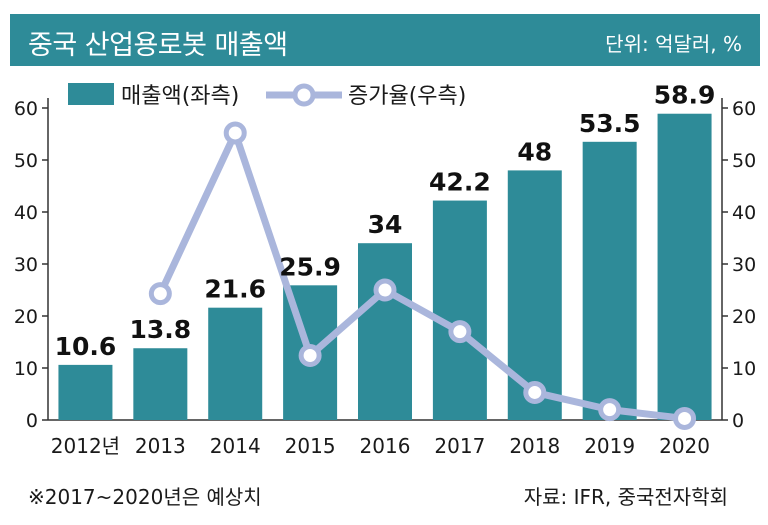  Describe the element at coordinates (385, 224) in the screenshot. I see `data-label: 34` at that location.